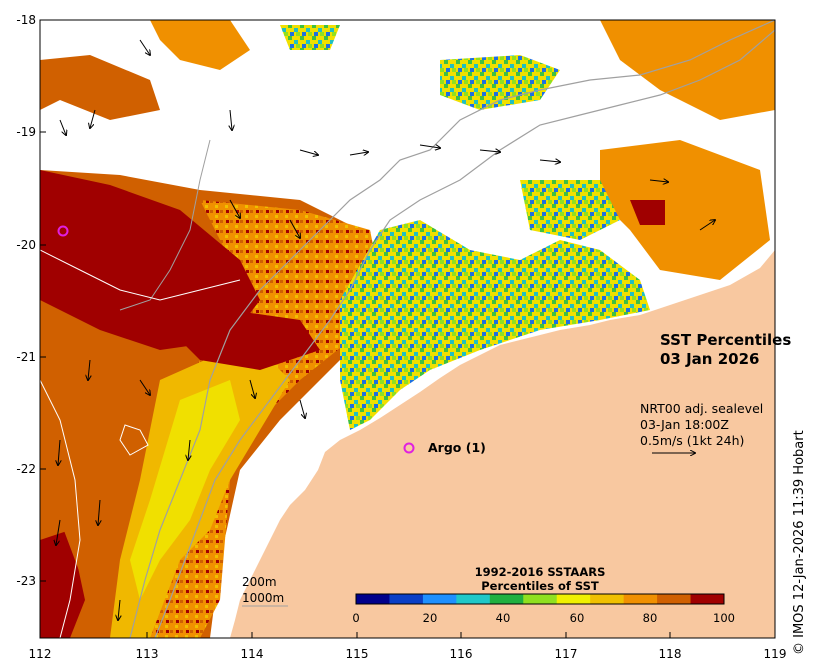  Describe the element at coordinates (684, 424) in the screenshot. I see `sealevel-time: 03-Jan 18:00Z` at that location.